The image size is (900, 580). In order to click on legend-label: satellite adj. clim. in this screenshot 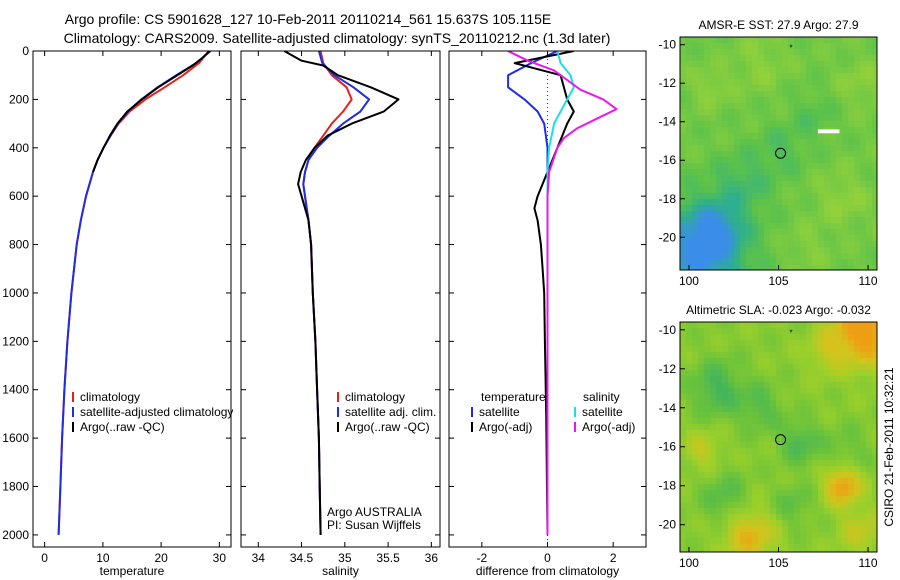, I will do `click(390, 412)`.